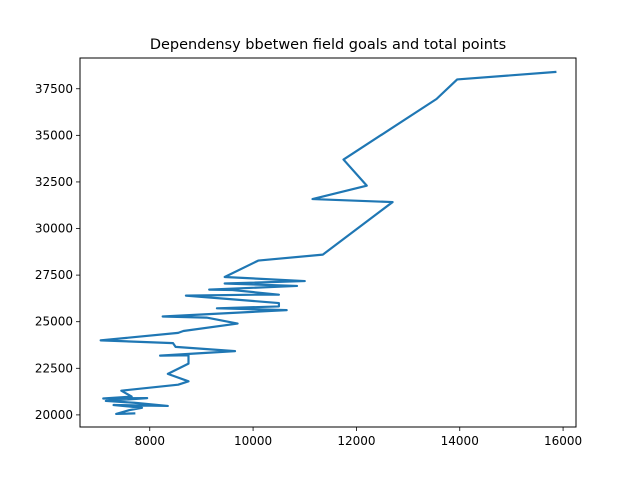 The image size is (640, 480). Describe the element at coordinates (54, 322) in the screenshot. I see `y-tick-label: 25000` at that location.